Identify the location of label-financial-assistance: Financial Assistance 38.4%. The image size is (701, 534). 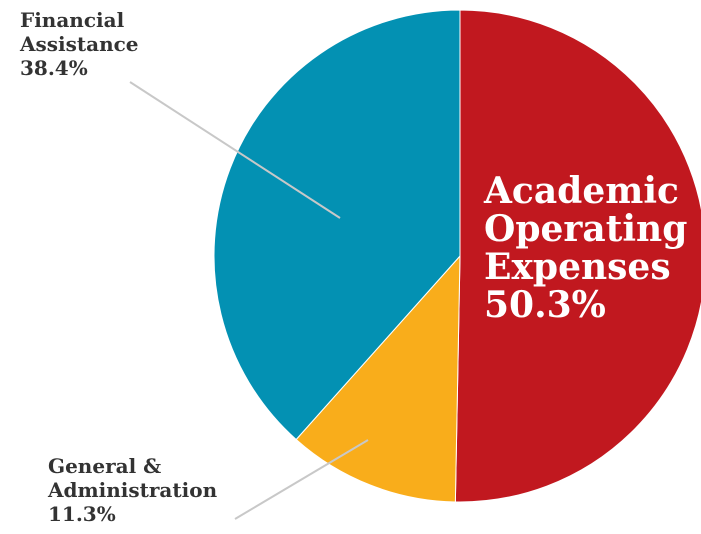
(79, 44).